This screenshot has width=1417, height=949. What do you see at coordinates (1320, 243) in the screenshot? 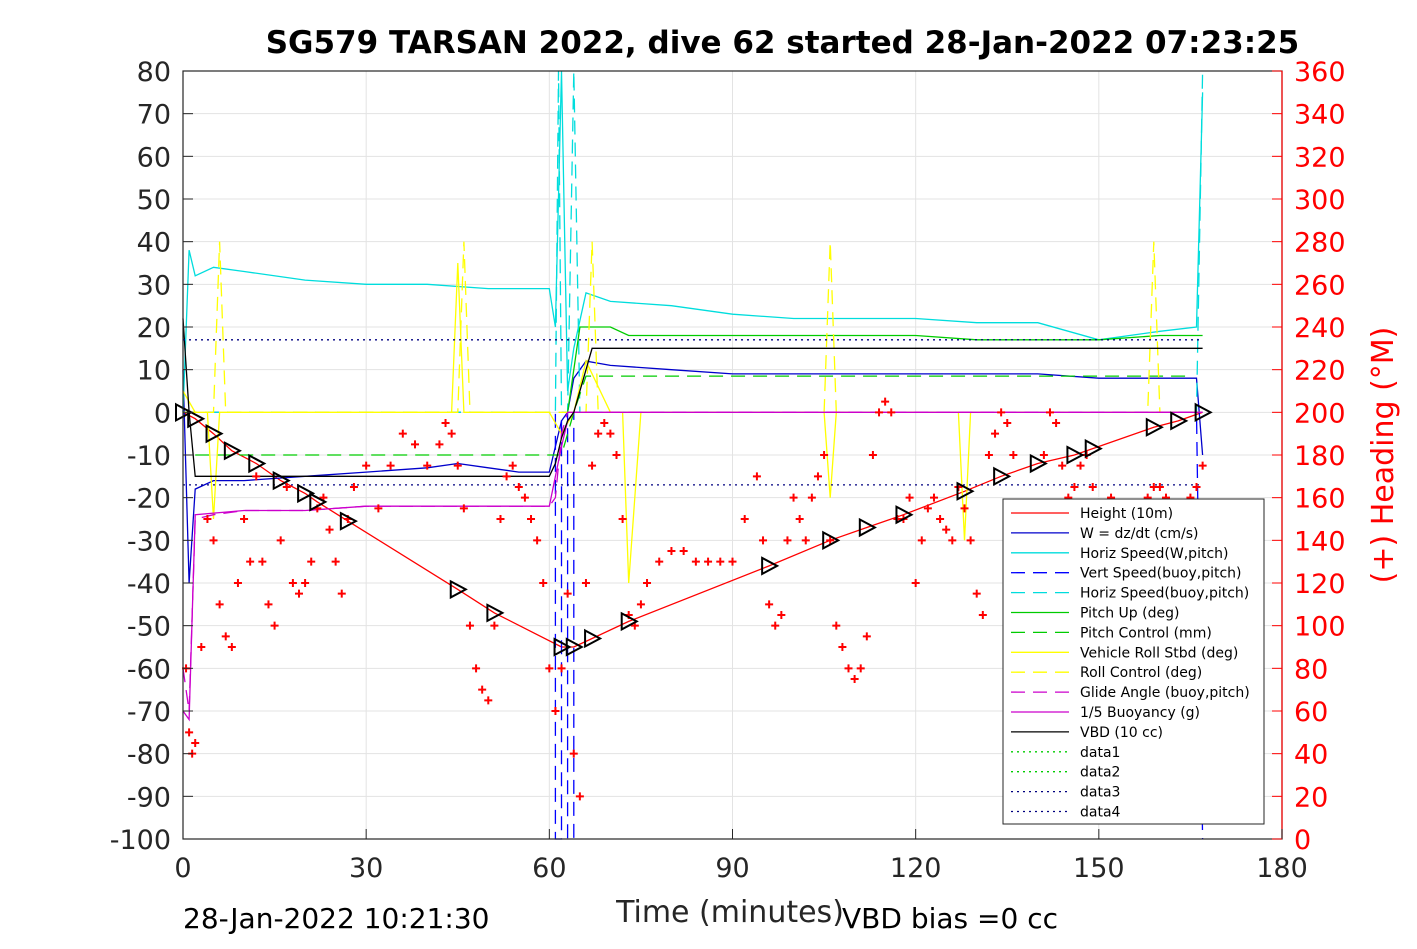
I see `right-tick-label: 280` at bounding box center [1320, 243].